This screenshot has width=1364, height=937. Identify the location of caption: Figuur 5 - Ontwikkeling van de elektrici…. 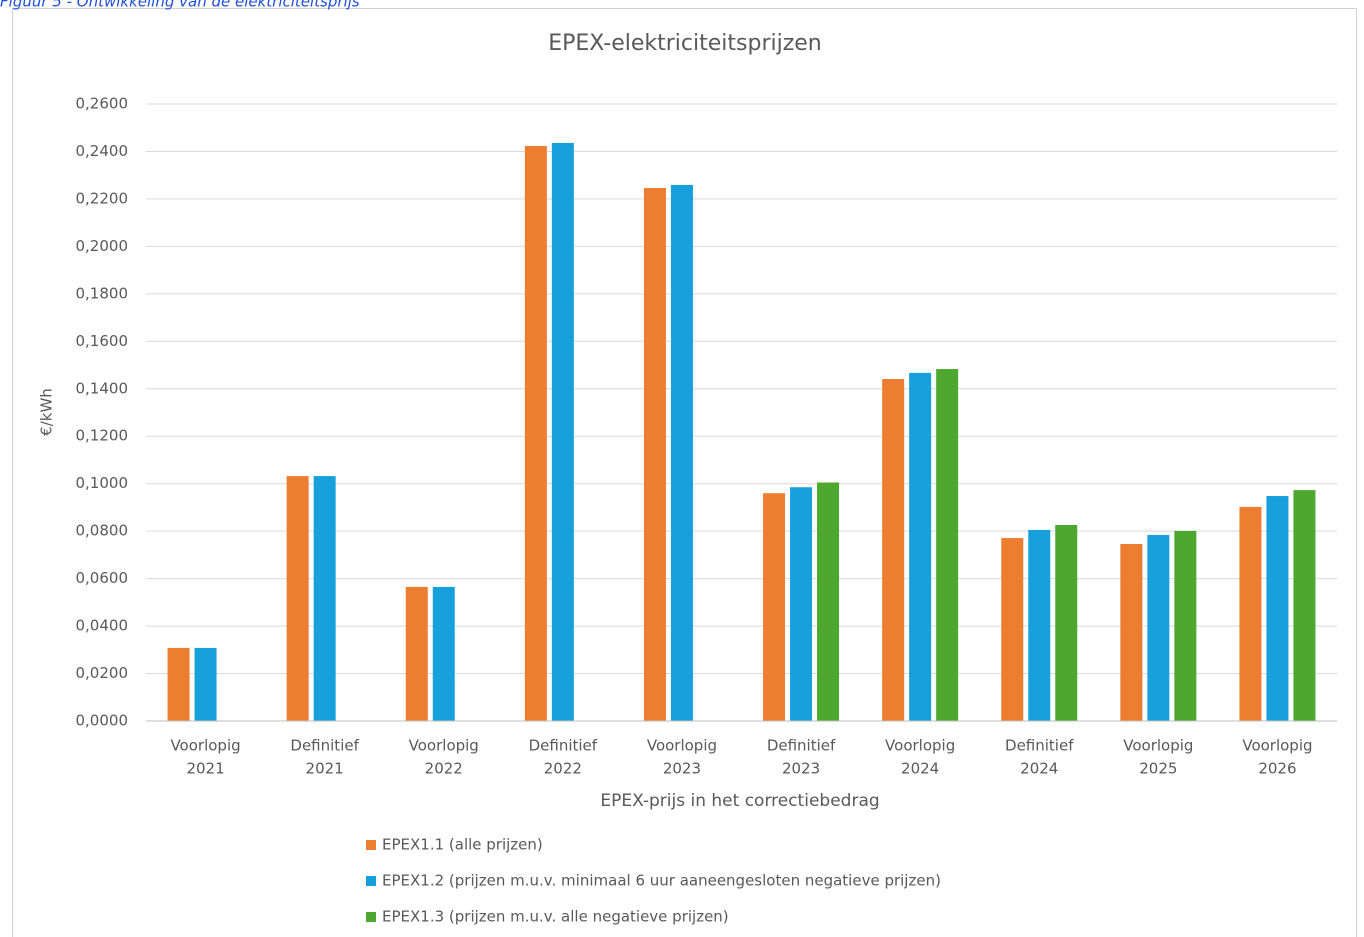
(180, 5).